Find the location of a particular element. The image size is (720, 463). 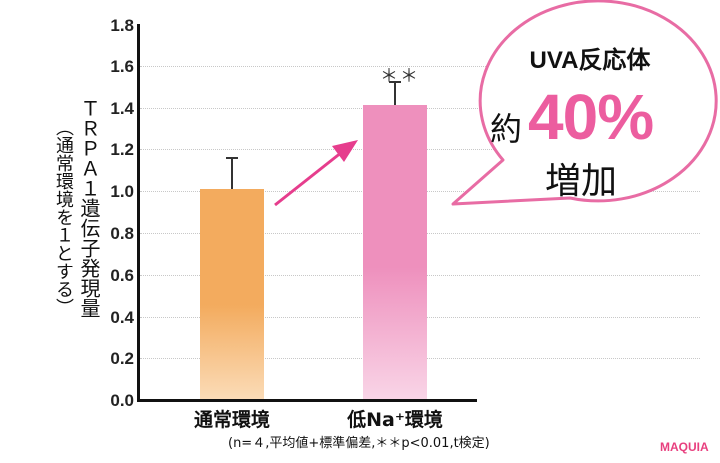

significance-marker: ＊＊ is located at coordinates (400, 76).